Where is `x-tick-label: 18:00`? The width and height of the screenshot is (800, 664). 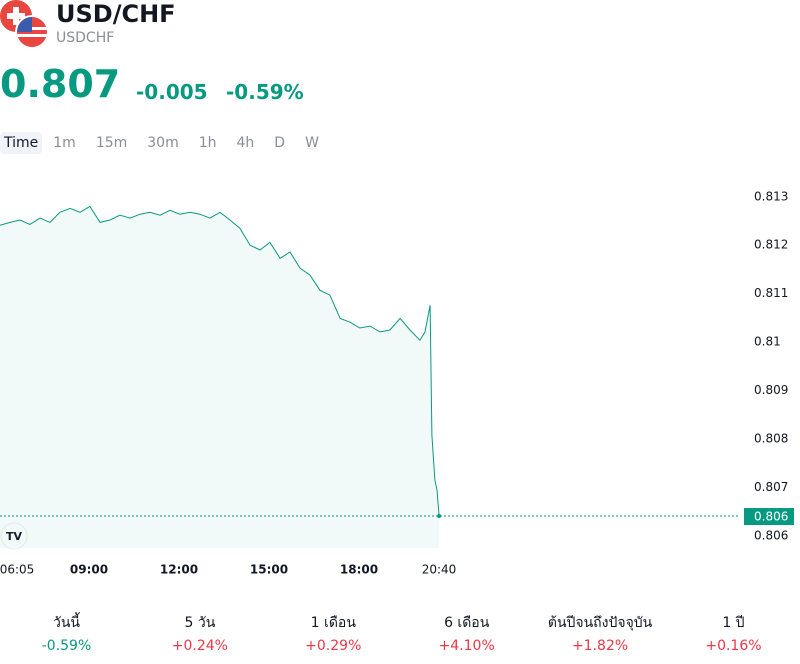
x-tick-label: 18:00 is located at coordinates (359, 570).